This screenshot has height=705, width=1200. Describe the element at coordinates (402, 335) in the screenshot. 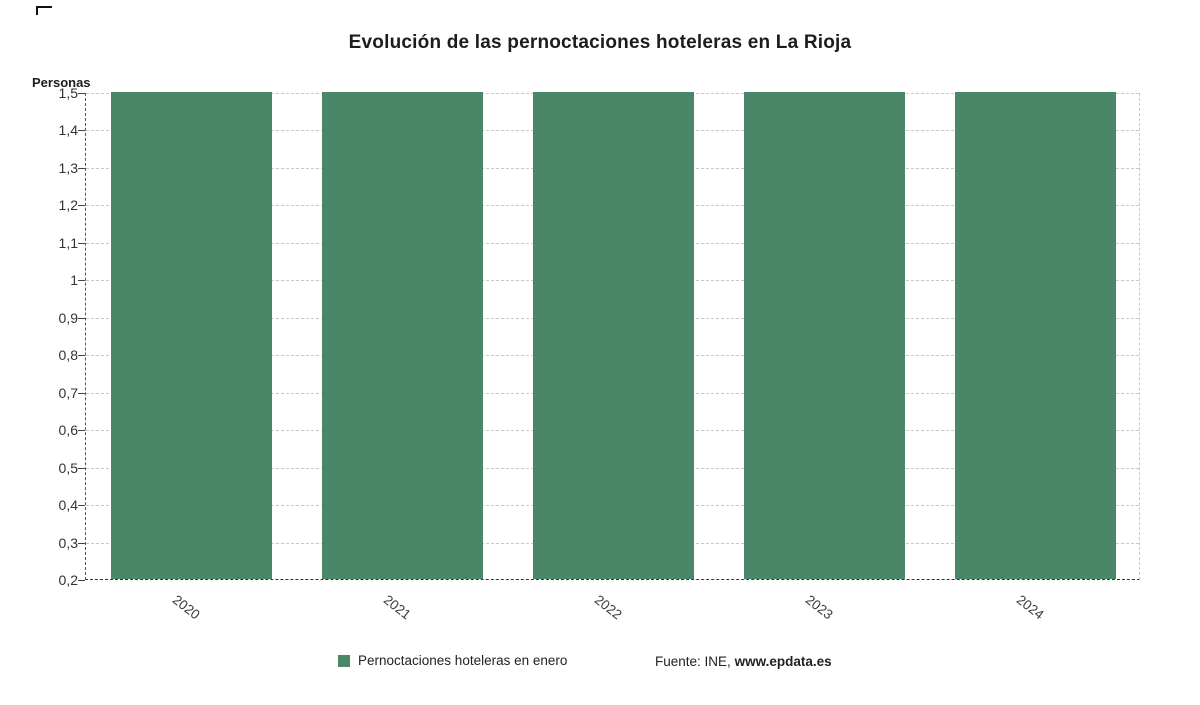

I see `bar-2021` at that location.